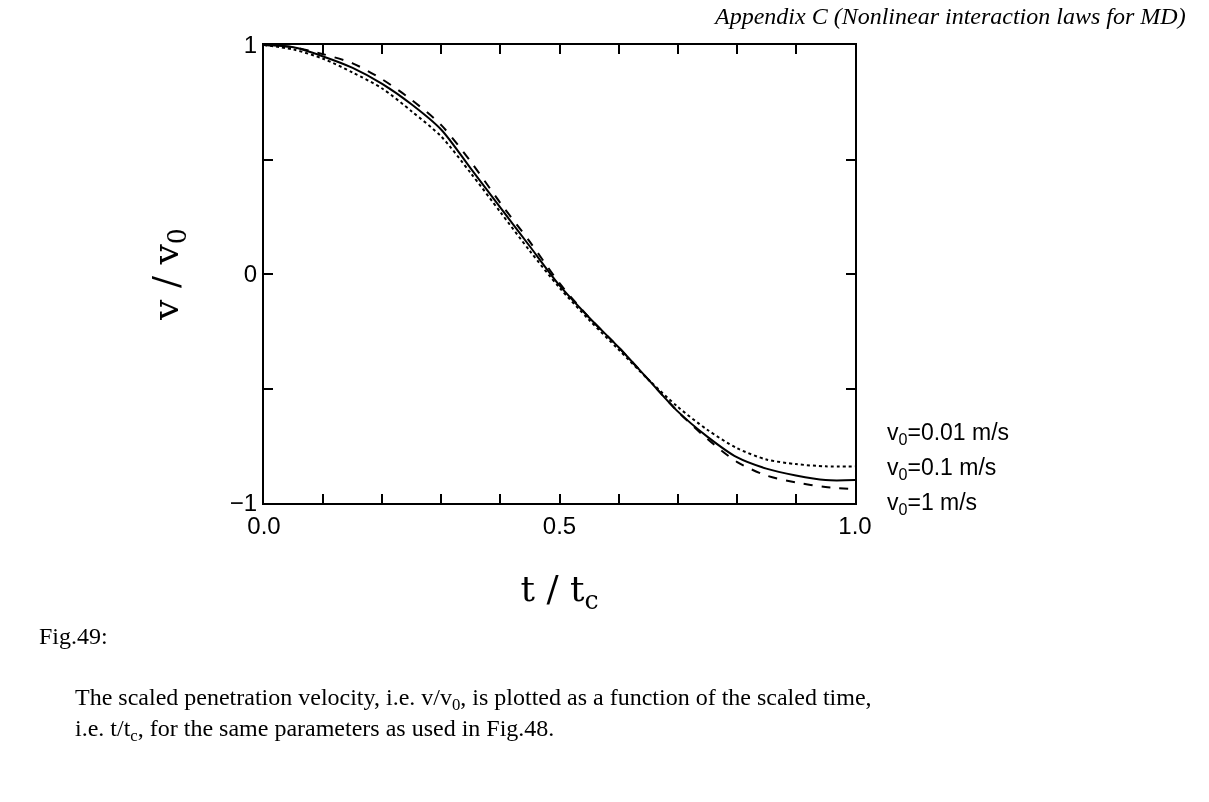  Describe the element at coordinates (932, 503) in the screenshot. I see `series-label: v$_{0}$=1 m/s` at that location.